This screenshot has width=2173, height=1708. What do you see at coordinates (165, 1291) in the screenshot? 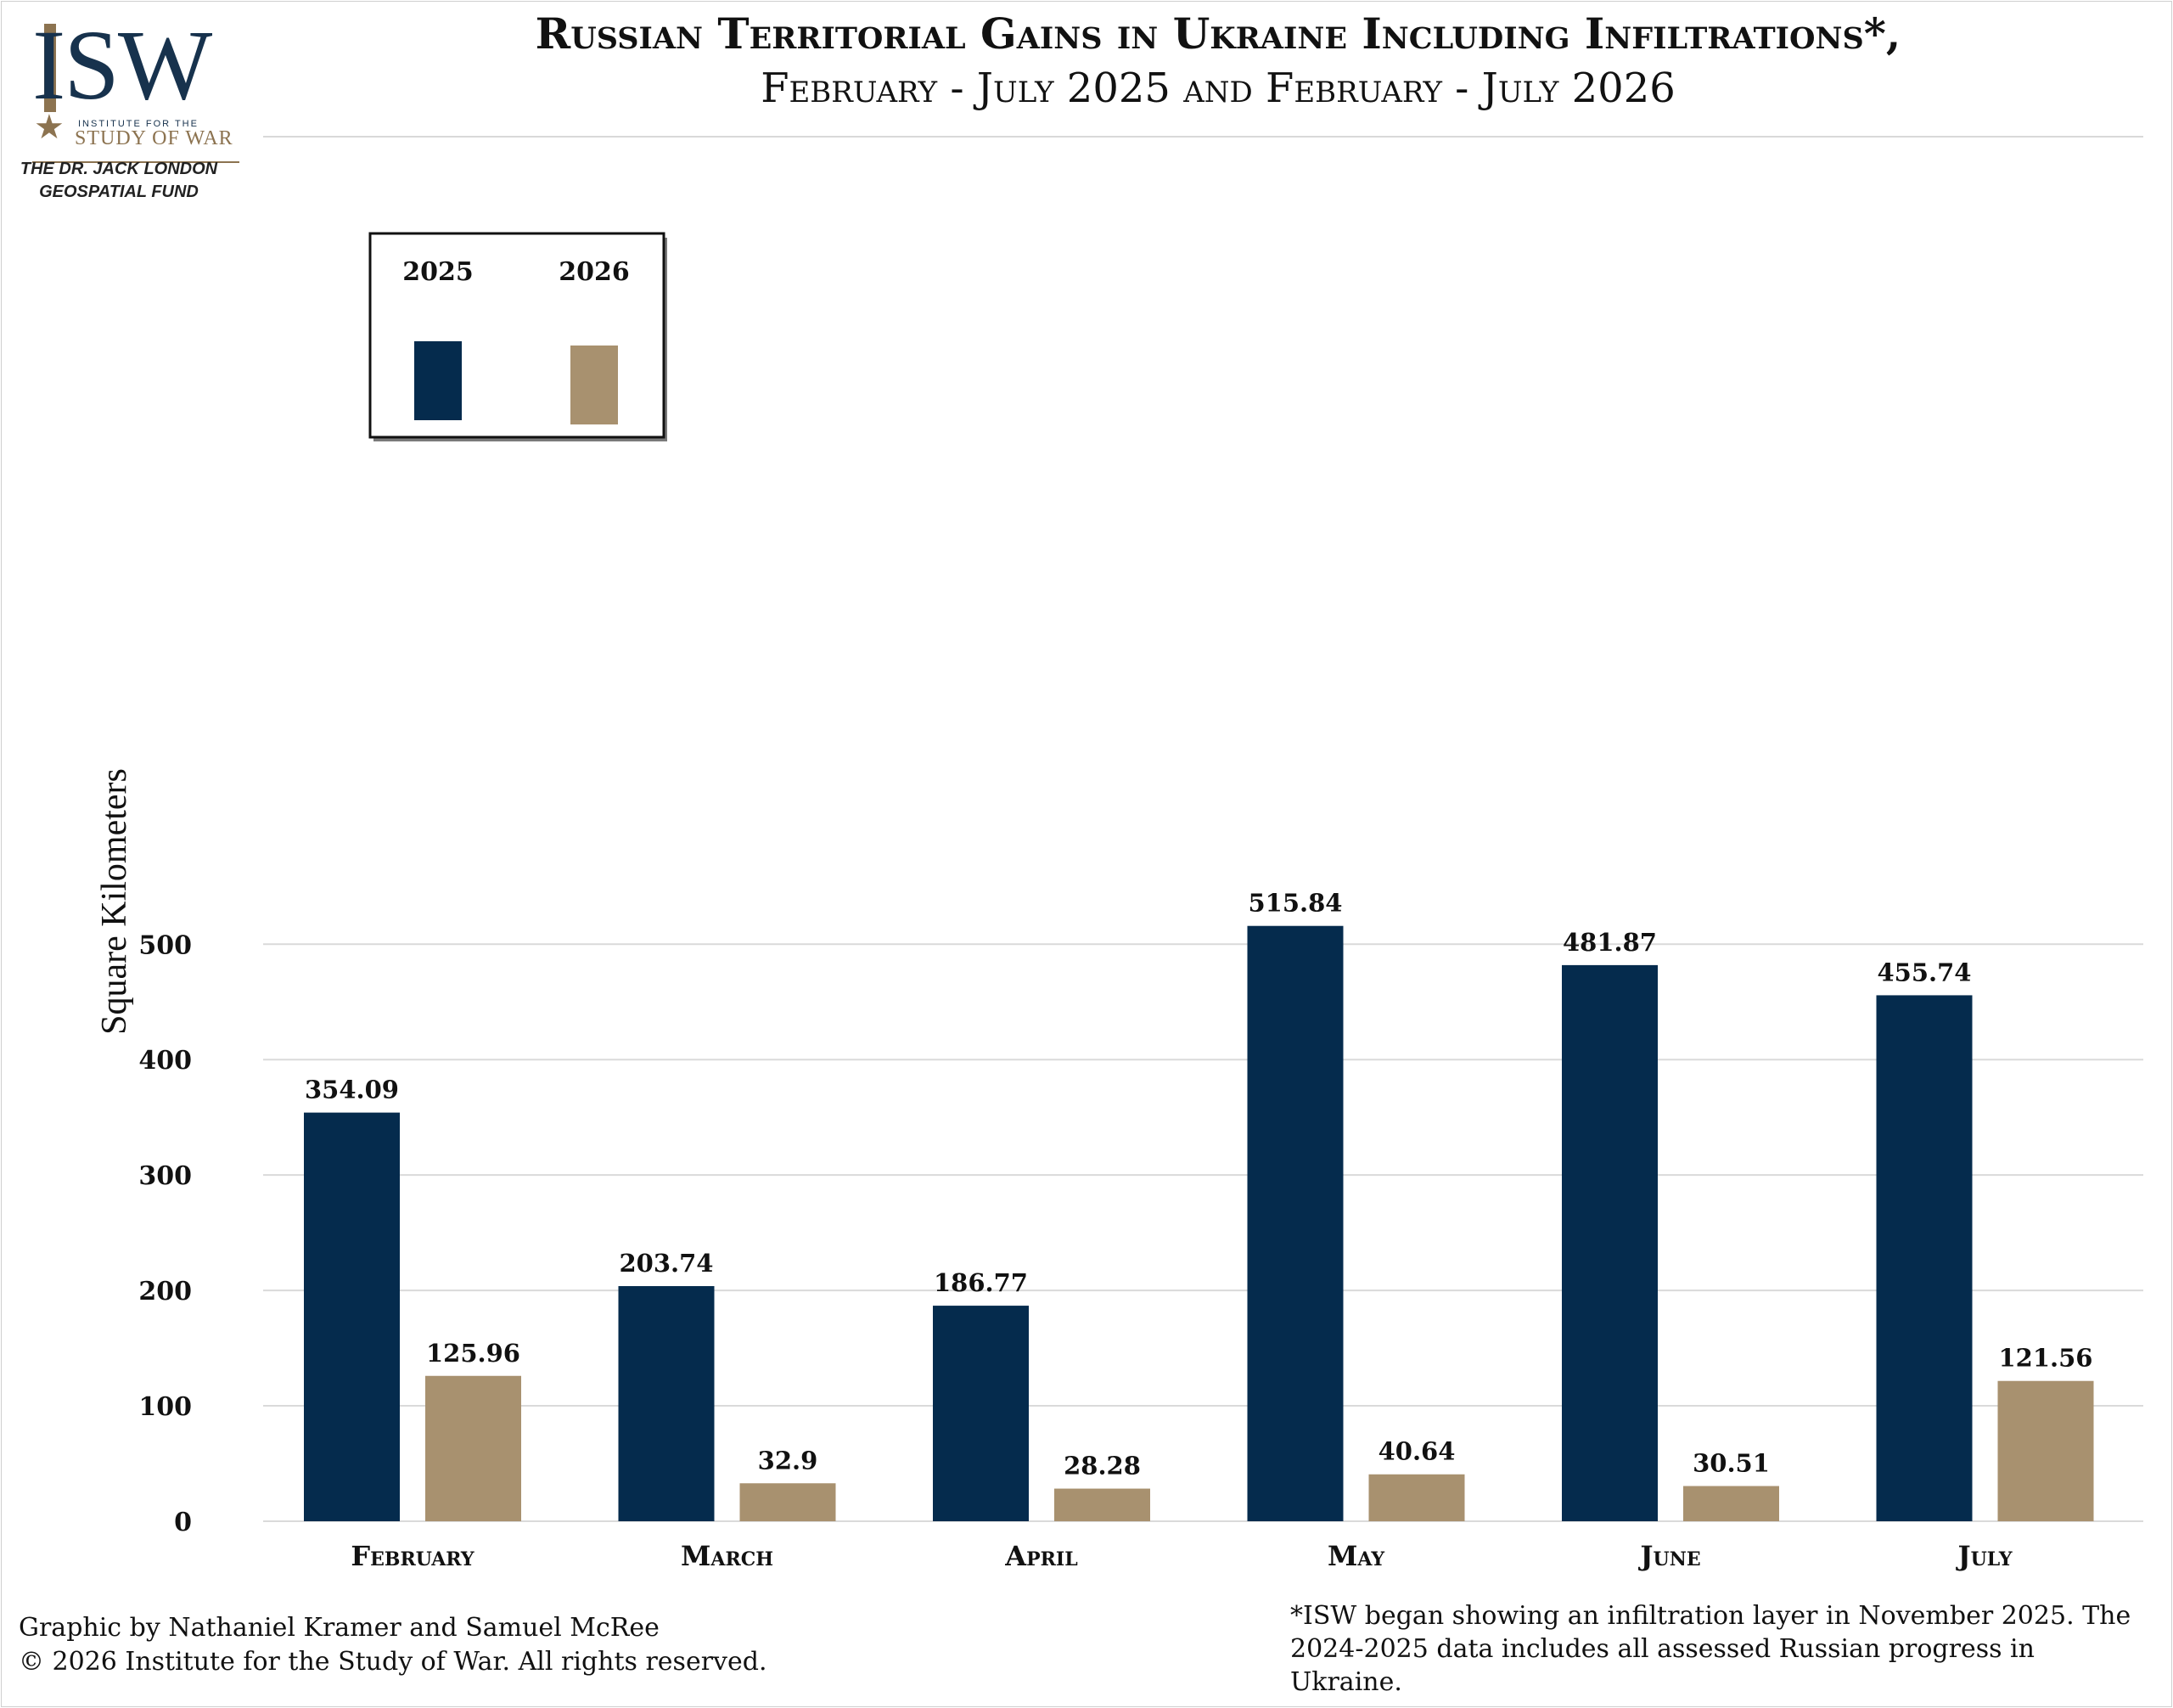
I see `y-tick-label: 200` at bounding box center [165, 1291].